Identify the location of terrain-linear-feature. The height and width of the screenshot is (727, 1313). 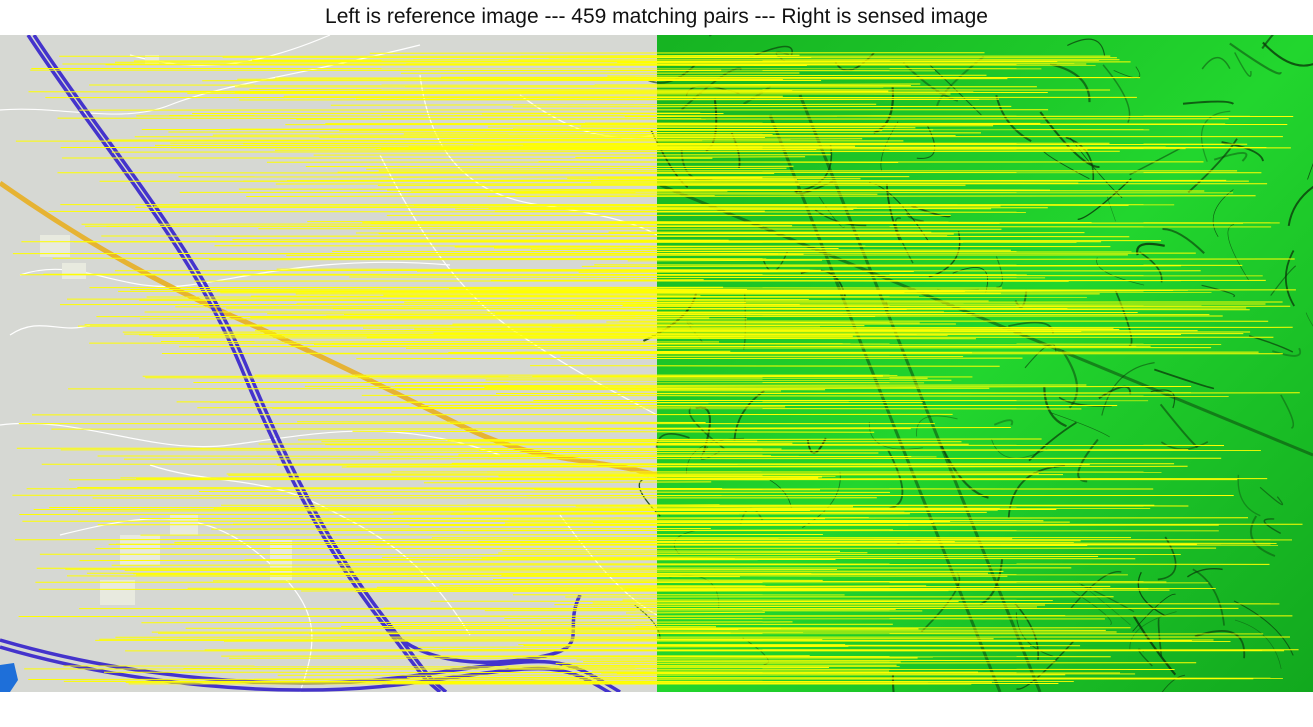
(885, 403).